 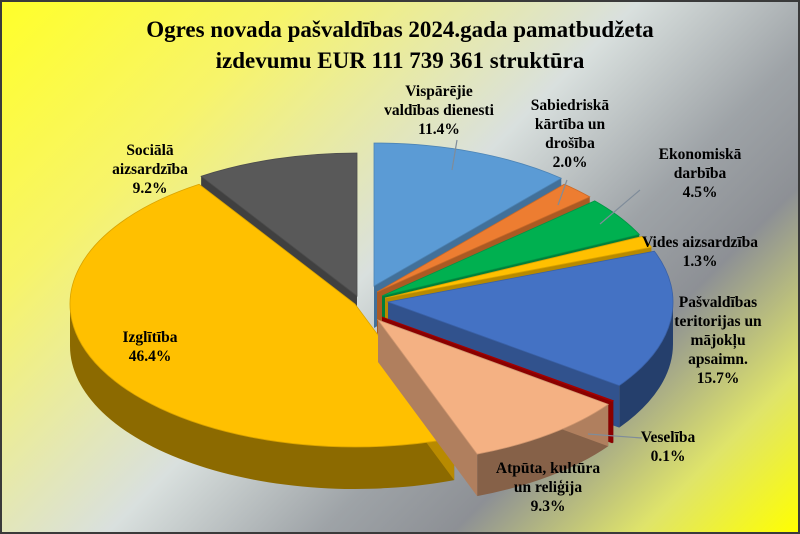 I want to click on slice-label: Sociālā aizsardzība 9.2%, so click(x=150, y=169).